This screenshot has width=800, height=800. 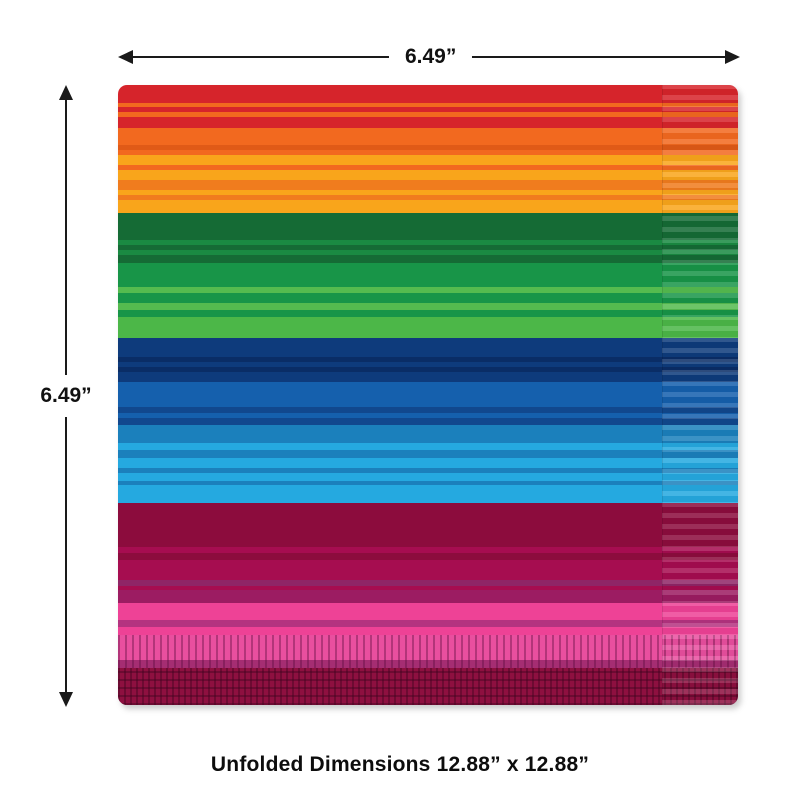 What do you see at coordinates (125, 57) in the screenshot?
I see `arrow-left-head-icon` at bounding box center [125, 57].